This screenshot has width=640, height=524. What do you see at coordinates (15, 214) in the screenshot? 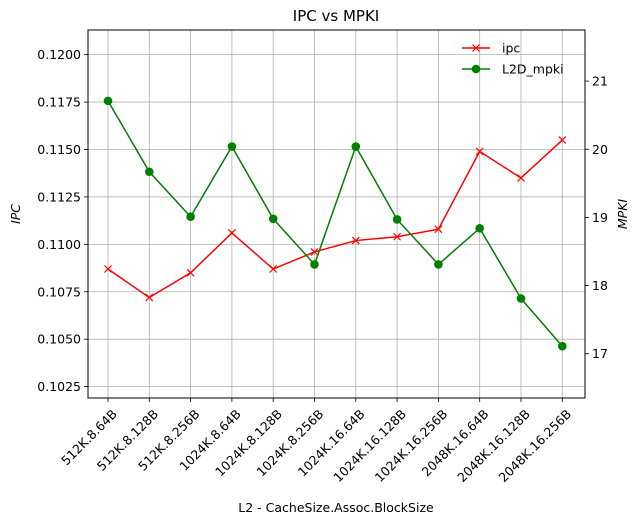
I see `y-axis-left-label: IPC` at bounding box center [15, 214].